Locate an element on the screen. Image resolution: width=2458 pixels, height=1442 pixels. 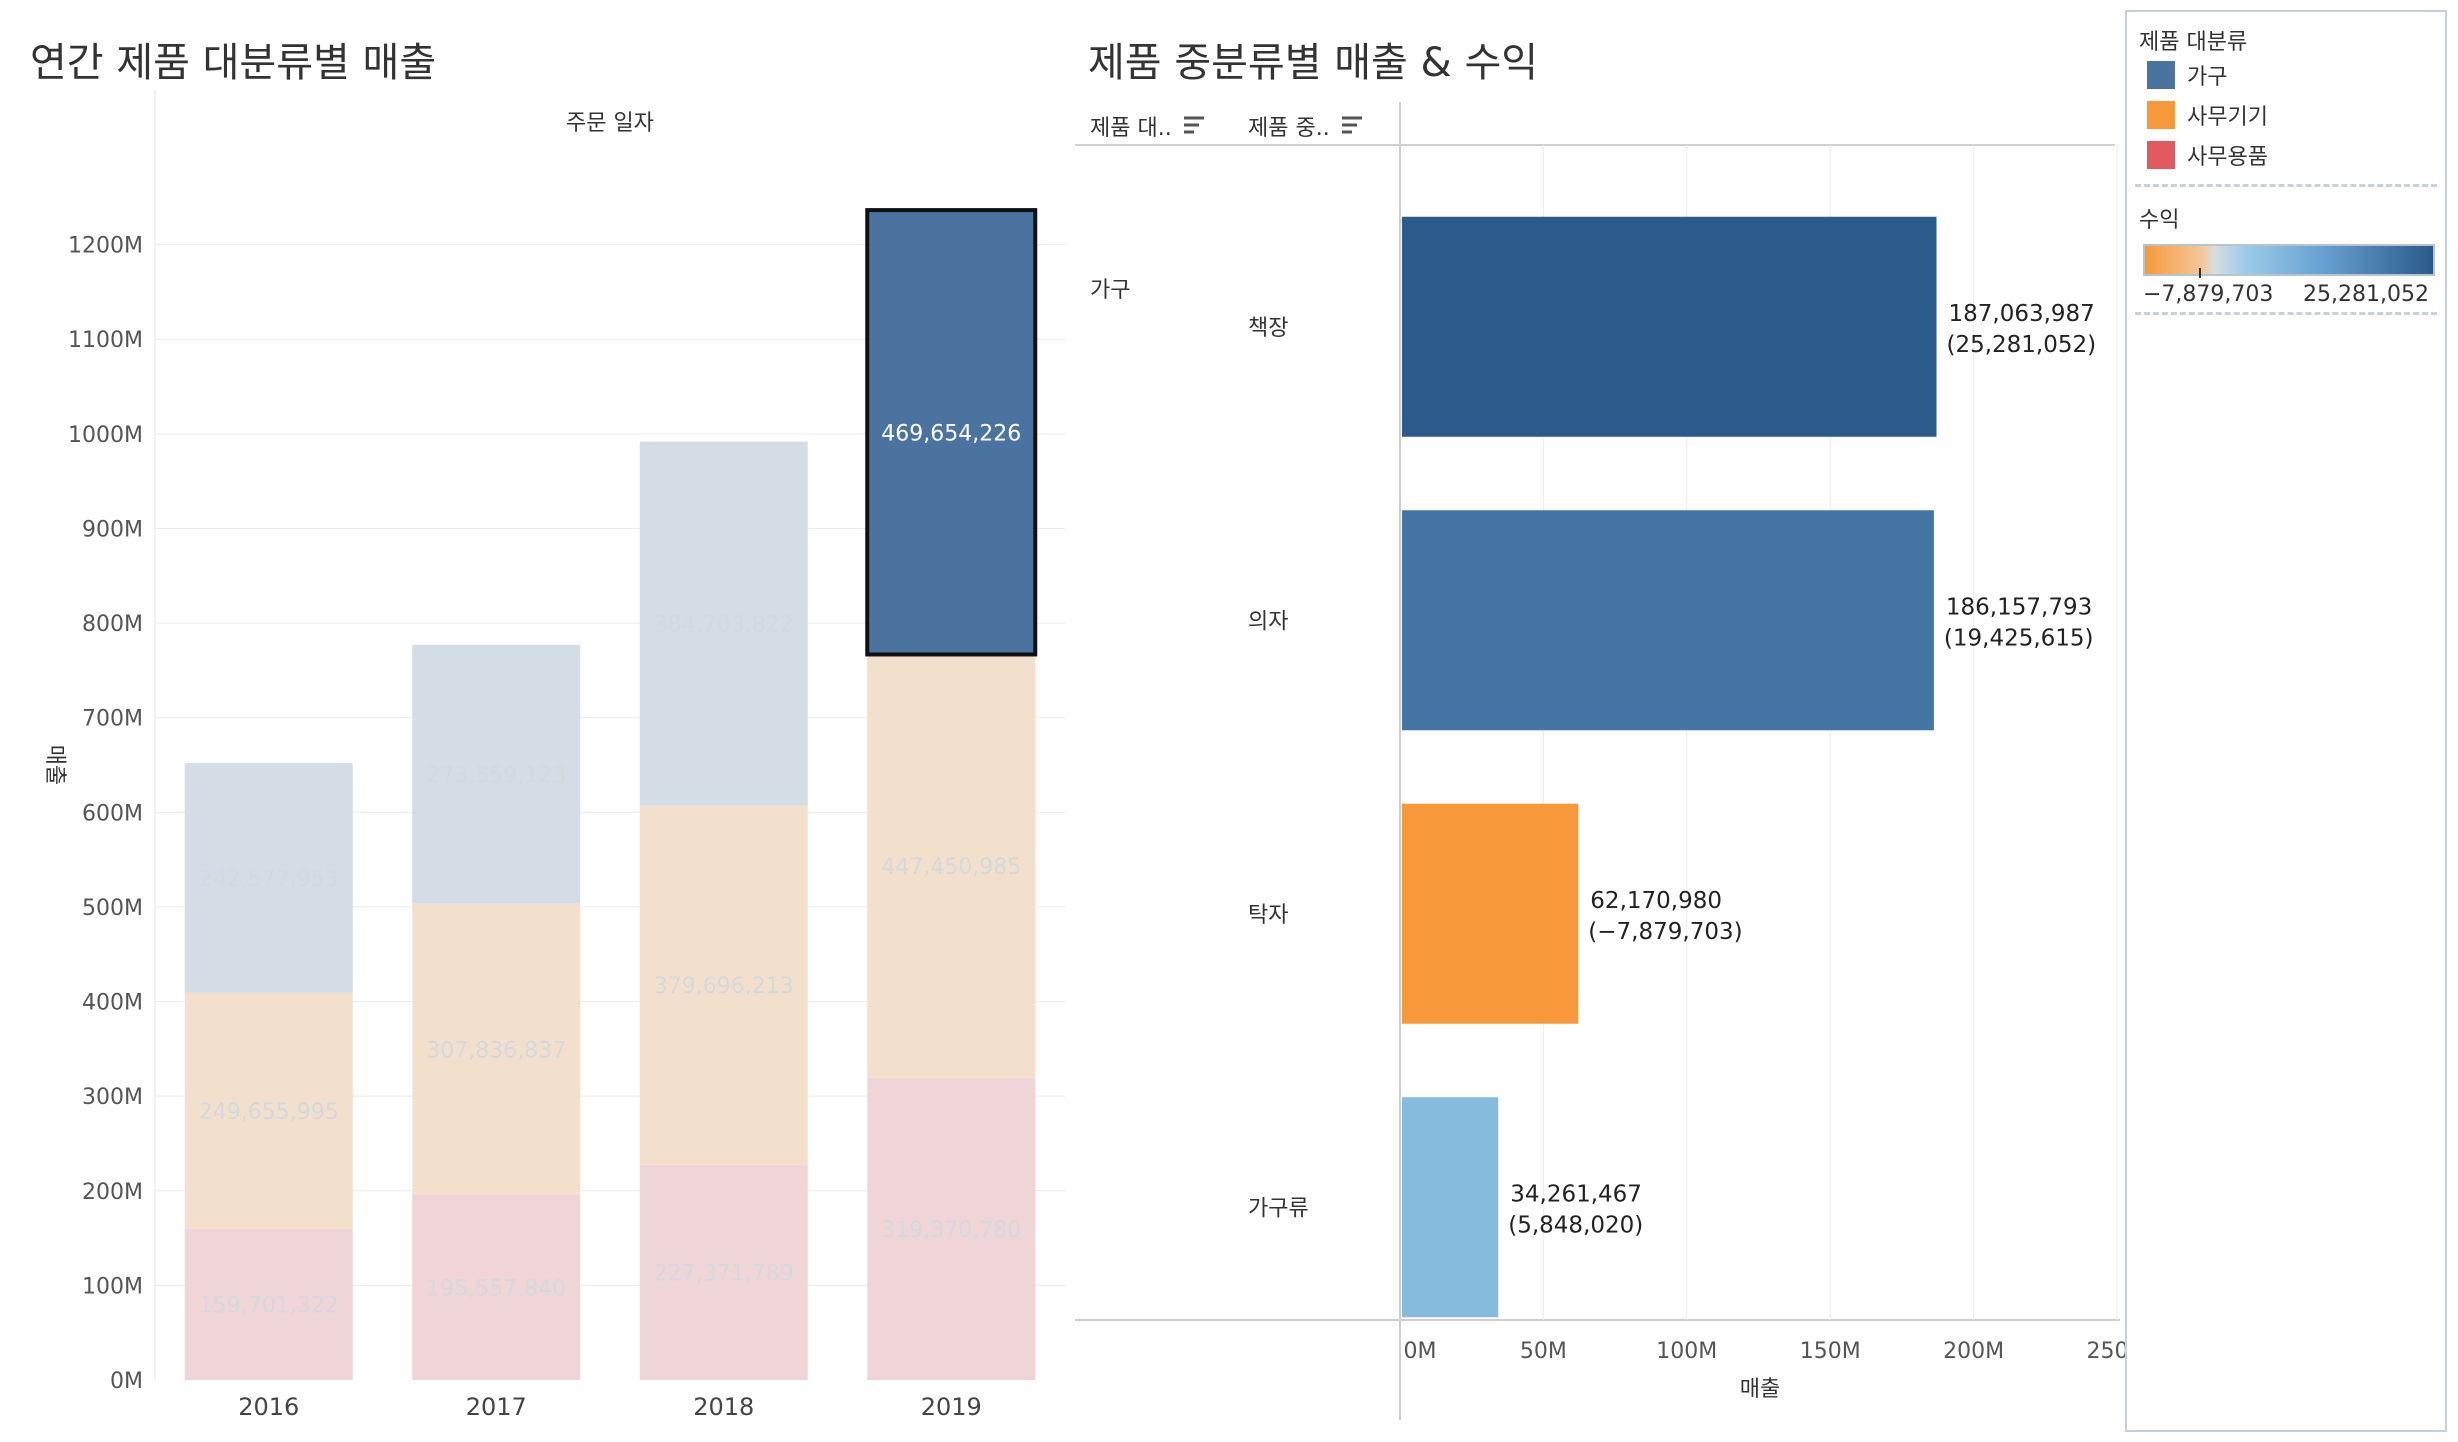
bar-value-label: 384,703,822 is located at coordinates (724, 625).